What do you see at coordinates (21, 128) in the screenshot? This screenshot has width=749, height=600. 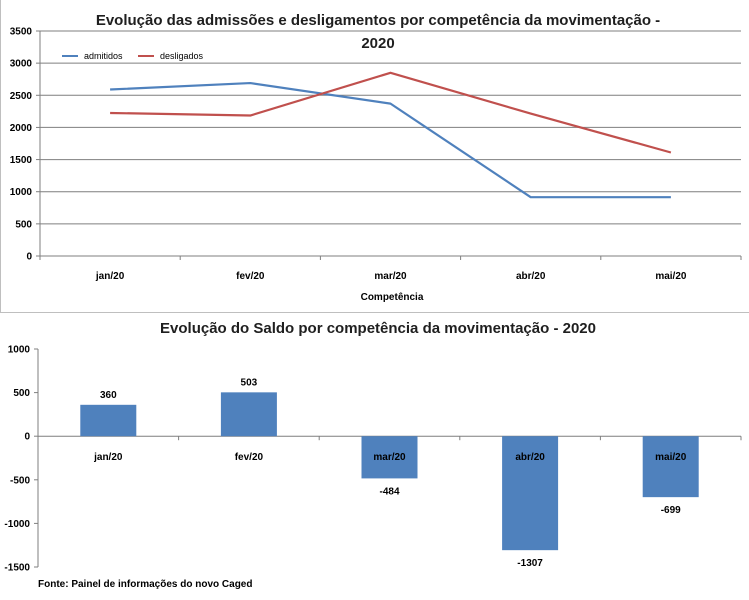 I see `chart1-y-tick-label: 2000` at bounding box center [21, 128].